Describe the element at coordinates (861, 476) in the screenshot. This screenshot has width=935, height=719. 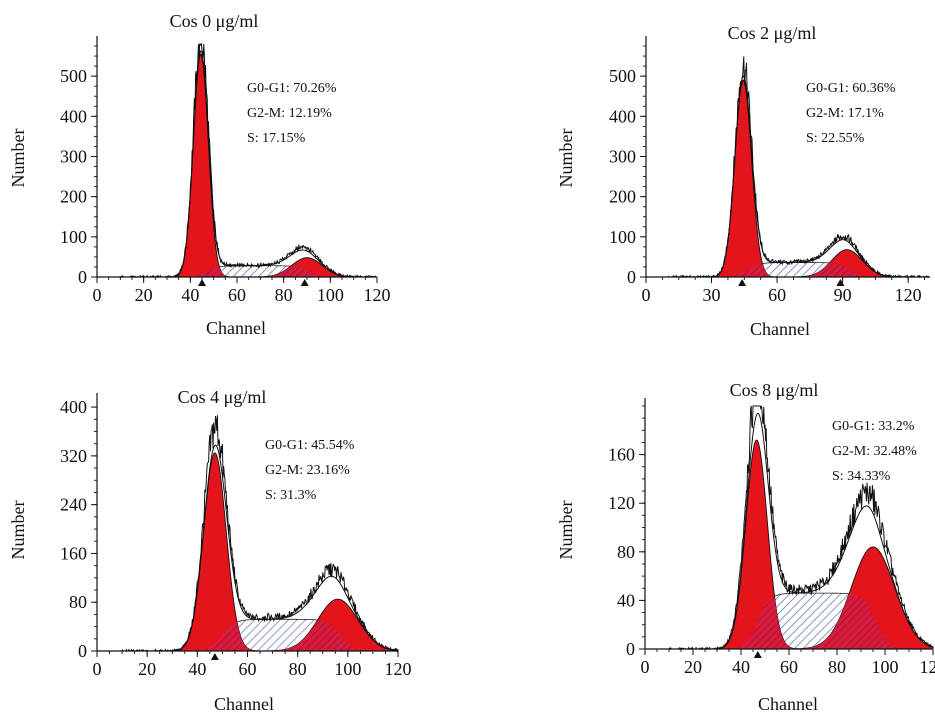
I see `annotation-s: S: 34.33%` at that location.